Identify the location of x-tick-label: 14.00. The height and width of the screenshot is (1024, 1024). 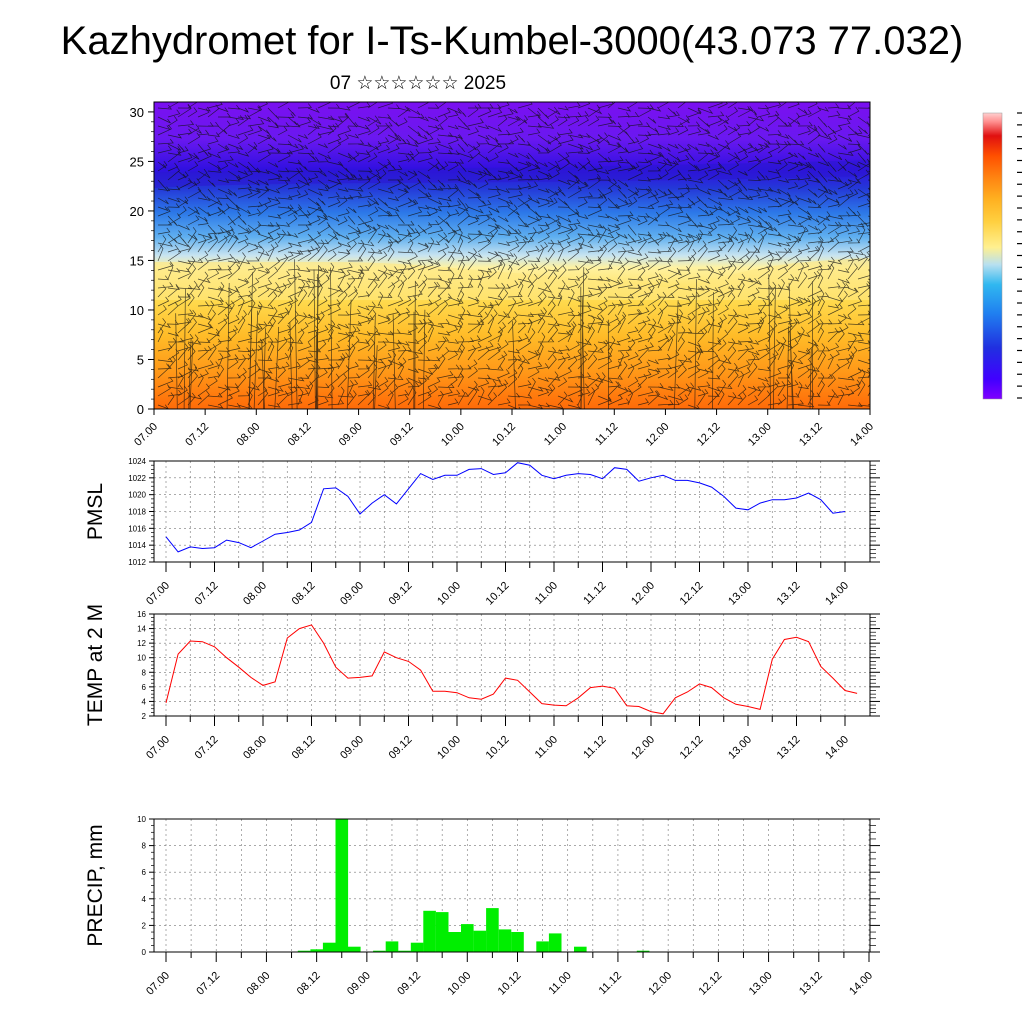
(862, 435).